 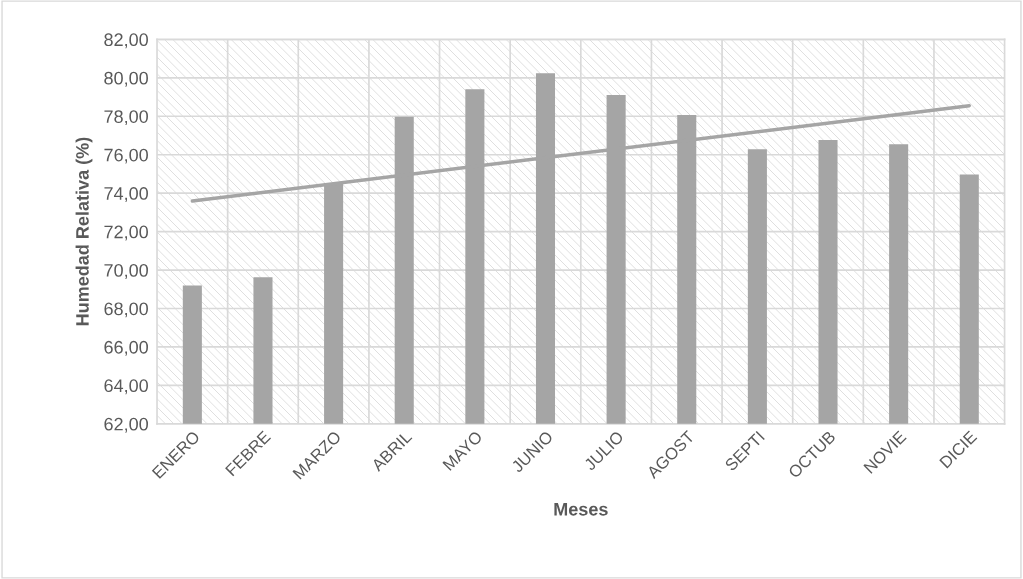 What do you see at coordinates (581, 509) in the screenshot?
I see `x-axis-title: Meses` at bounding box center [581, 509].